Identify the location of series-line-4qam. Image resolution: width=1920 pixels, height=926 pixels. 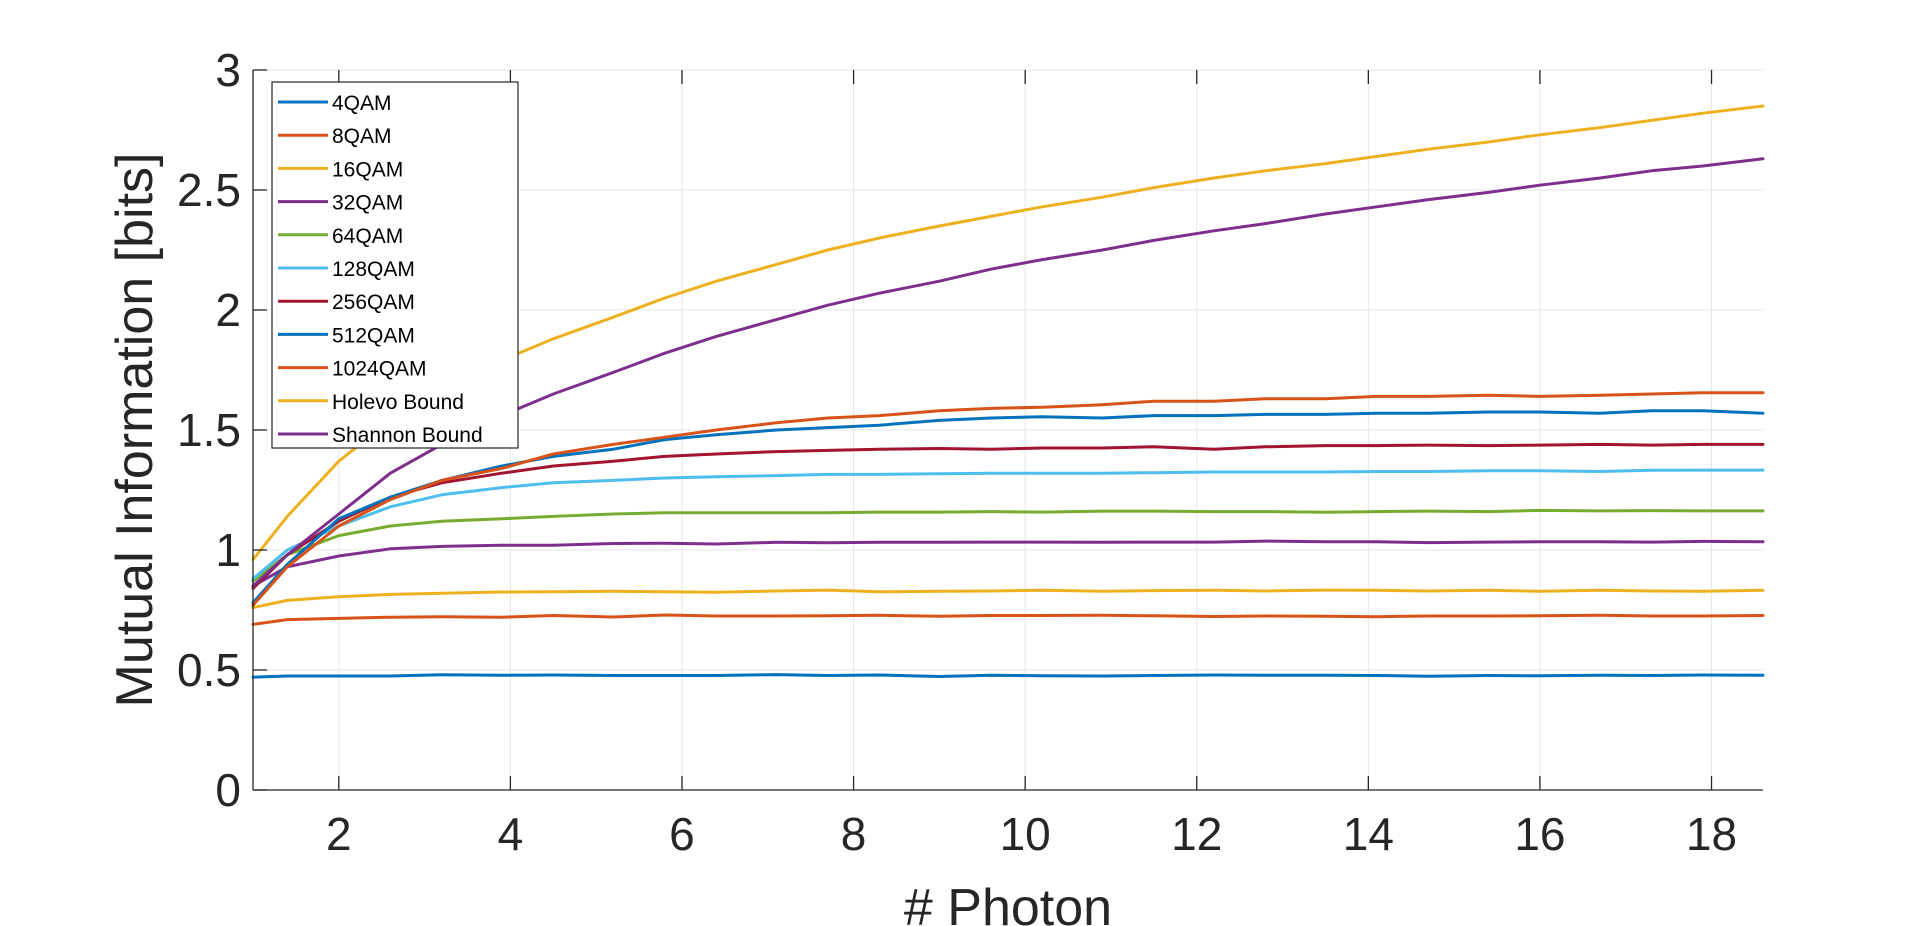
(1008, 676).